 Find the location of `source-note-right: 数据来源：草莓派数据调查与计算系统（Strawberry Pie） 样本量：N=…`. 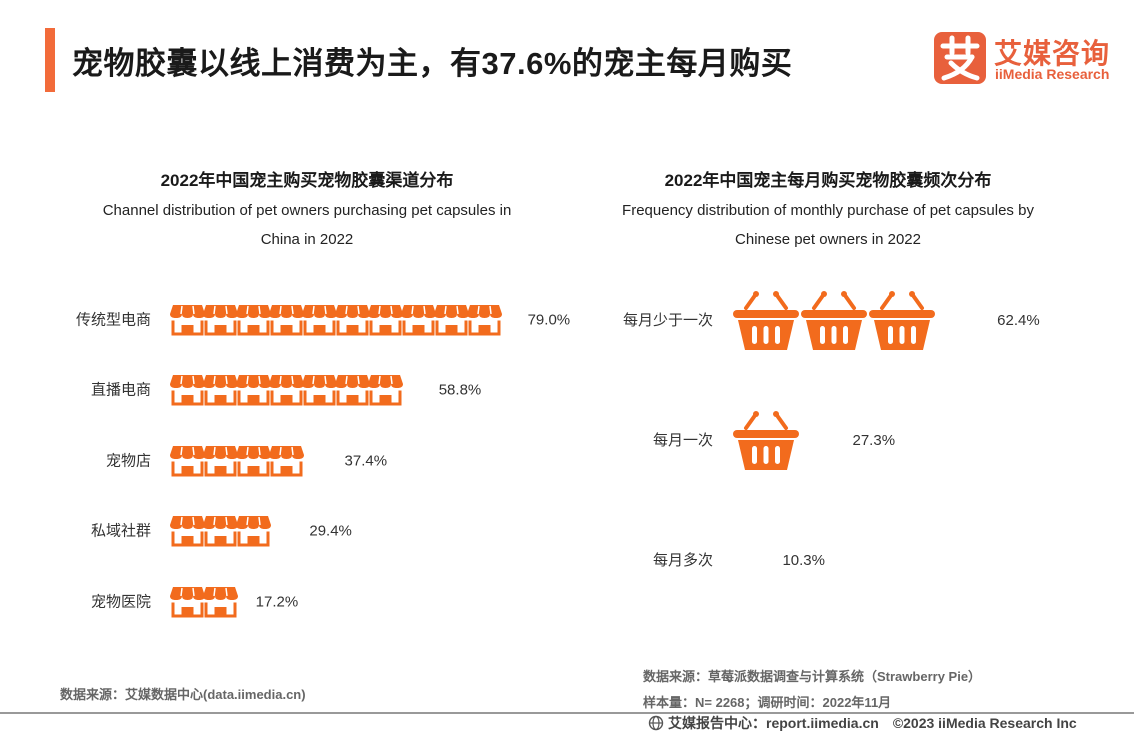

source-note-right: 数据来源：草莓派数据调查与计算系统（Strawberry Pie） 样本量：N=… is located at coordinates (812, 690).